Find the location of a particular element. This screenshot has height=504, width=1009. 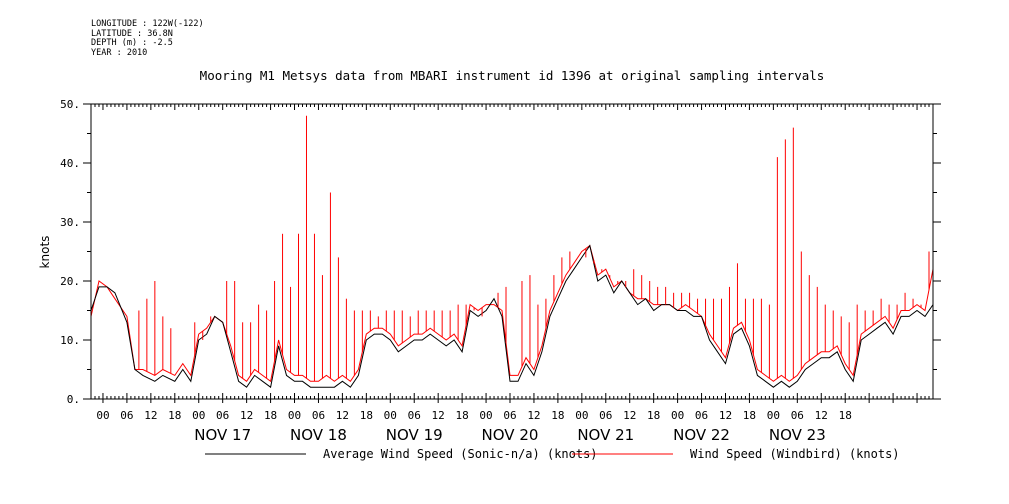

legend-label-windbird: Wind Speed (Windbird) (knots) is located at coordinates (795, 454).